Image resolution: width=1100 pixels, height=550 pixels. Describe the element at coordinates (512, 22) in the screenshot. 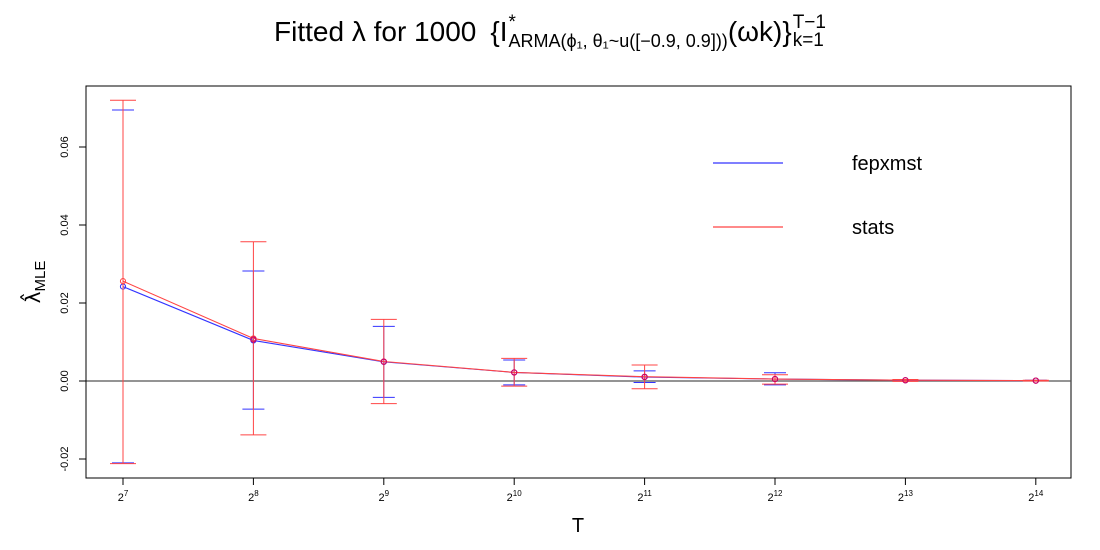

I see `chart-title-star: *` at that location.